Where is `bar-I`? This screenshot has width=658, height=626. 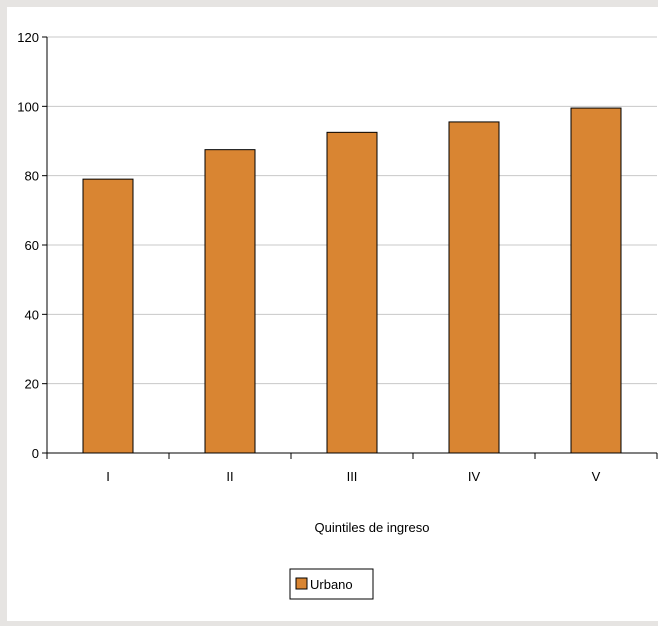
bar-I is located at coordinates (108, 316).